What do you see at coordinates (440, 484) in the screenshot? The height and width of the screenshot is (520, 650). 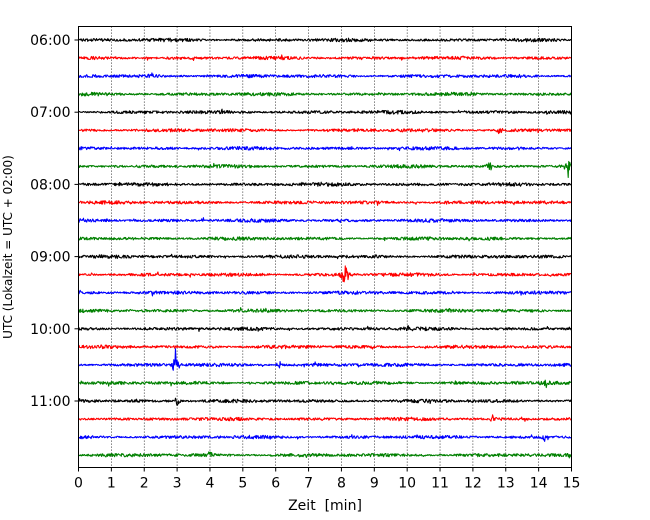 I see `x-tick-label: 11` at bounding box center [440, 484].